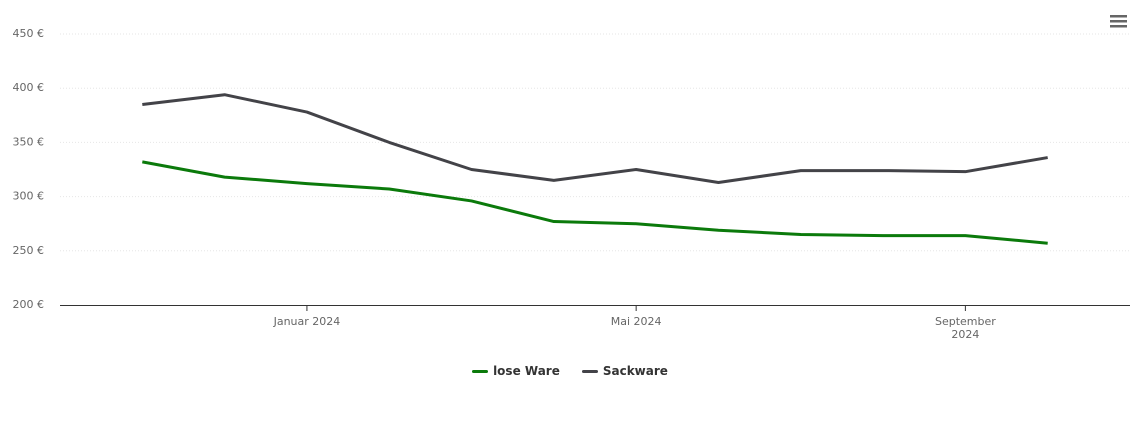  I want to click on x-tick-label: Mai 2024, so click(636, 321).